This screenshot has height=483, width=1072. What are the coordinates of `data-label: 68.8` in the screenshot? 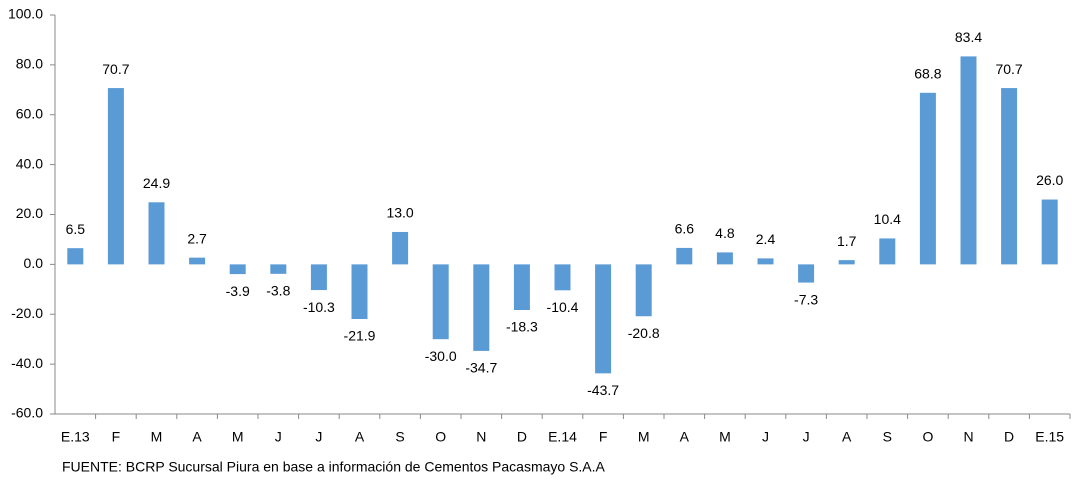 It's located at (927, 74).